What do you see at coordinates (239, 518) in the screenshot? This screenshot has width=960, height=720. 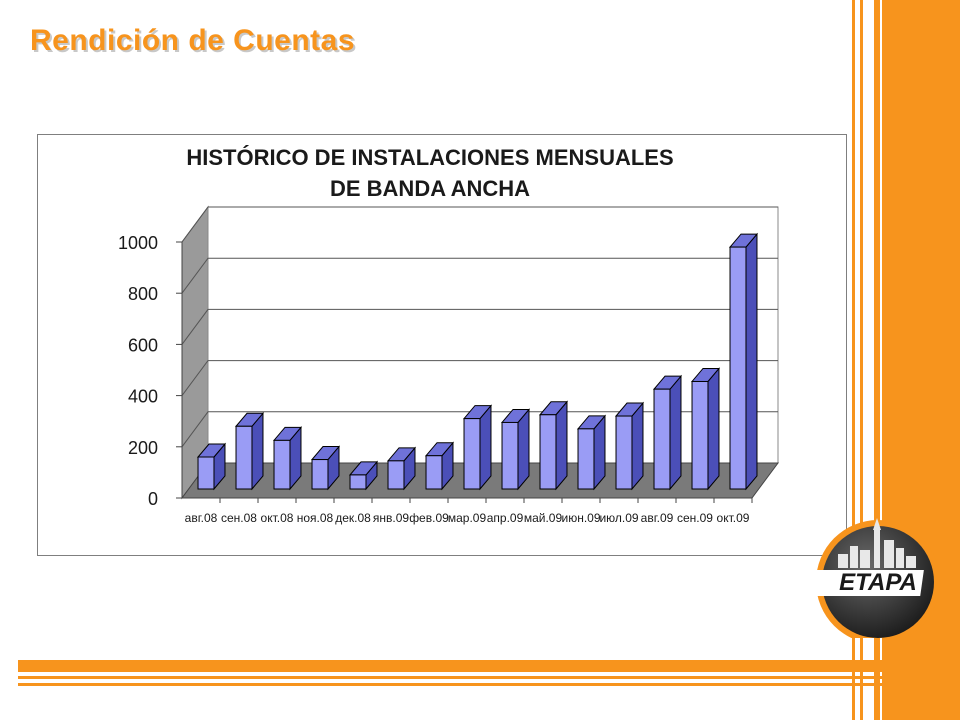 I see `x-tick-label: сен.08` at bounding box center [239, 518].